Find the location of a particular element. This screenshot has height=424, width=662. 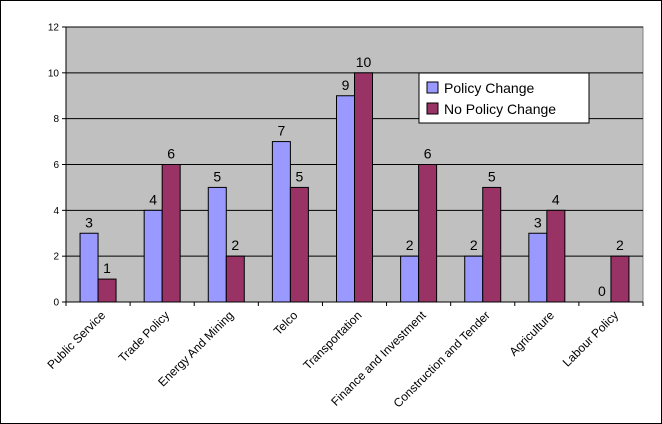

y-tick-label: 8 is located at coordinates (56, 119).